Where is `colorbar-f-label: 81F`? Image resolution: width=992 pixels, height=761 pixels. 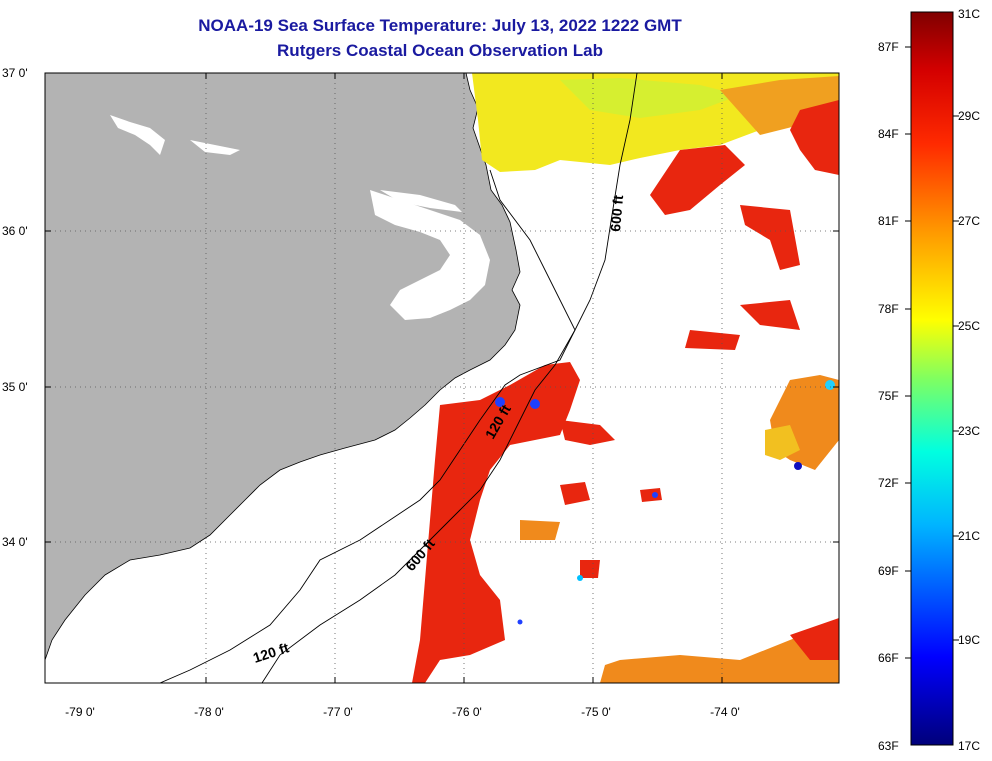
colorbar-f-label: 81F is located at coordinates (888, 221).